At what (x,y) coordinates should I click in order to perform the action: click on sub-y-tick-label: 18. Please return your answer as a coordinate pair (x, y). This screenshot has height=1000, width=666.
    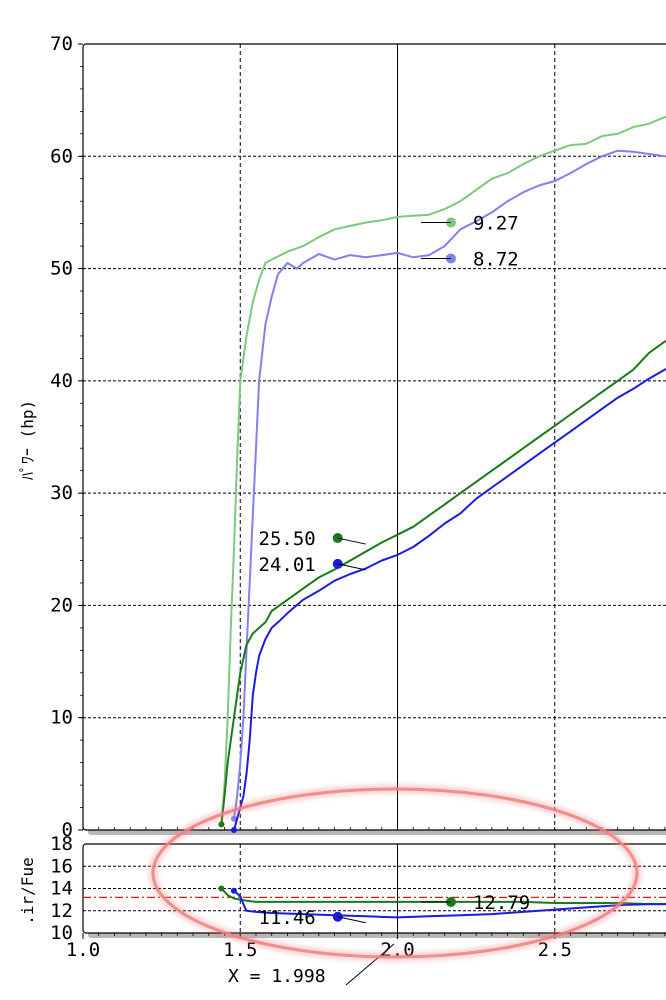
    Looking at the image, I should click on (61, 844).